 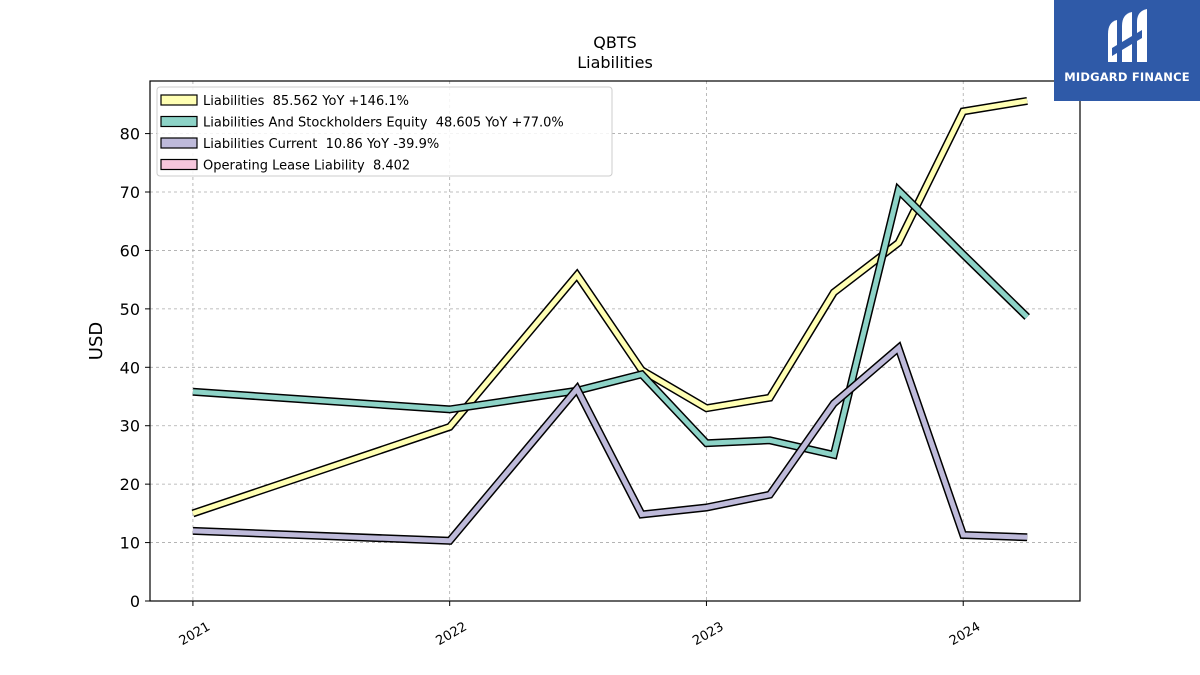 I want to click on legend-entry: Liabilities Current 10.86 YoY -39.9%, so click(x=321, y=144).